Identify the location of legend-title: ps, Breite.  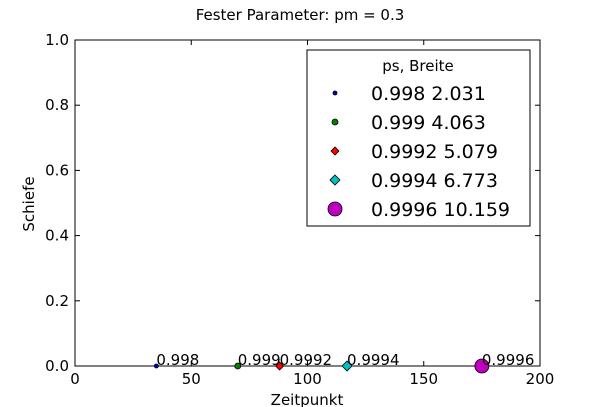
(418, 66).